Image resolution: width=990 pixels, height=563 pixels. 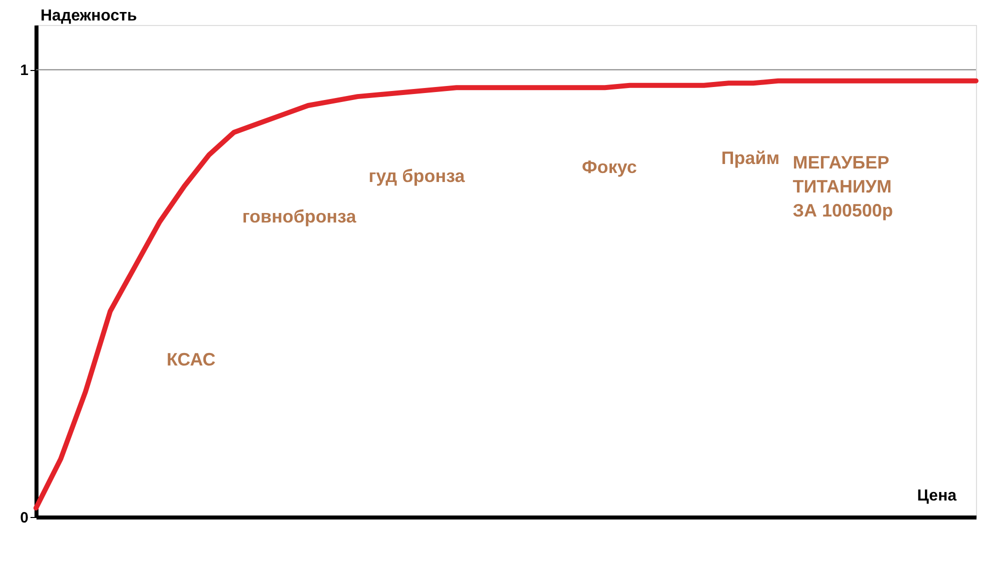 I want to click on y-axis-title: Надежность, so click(x=89, y=16).